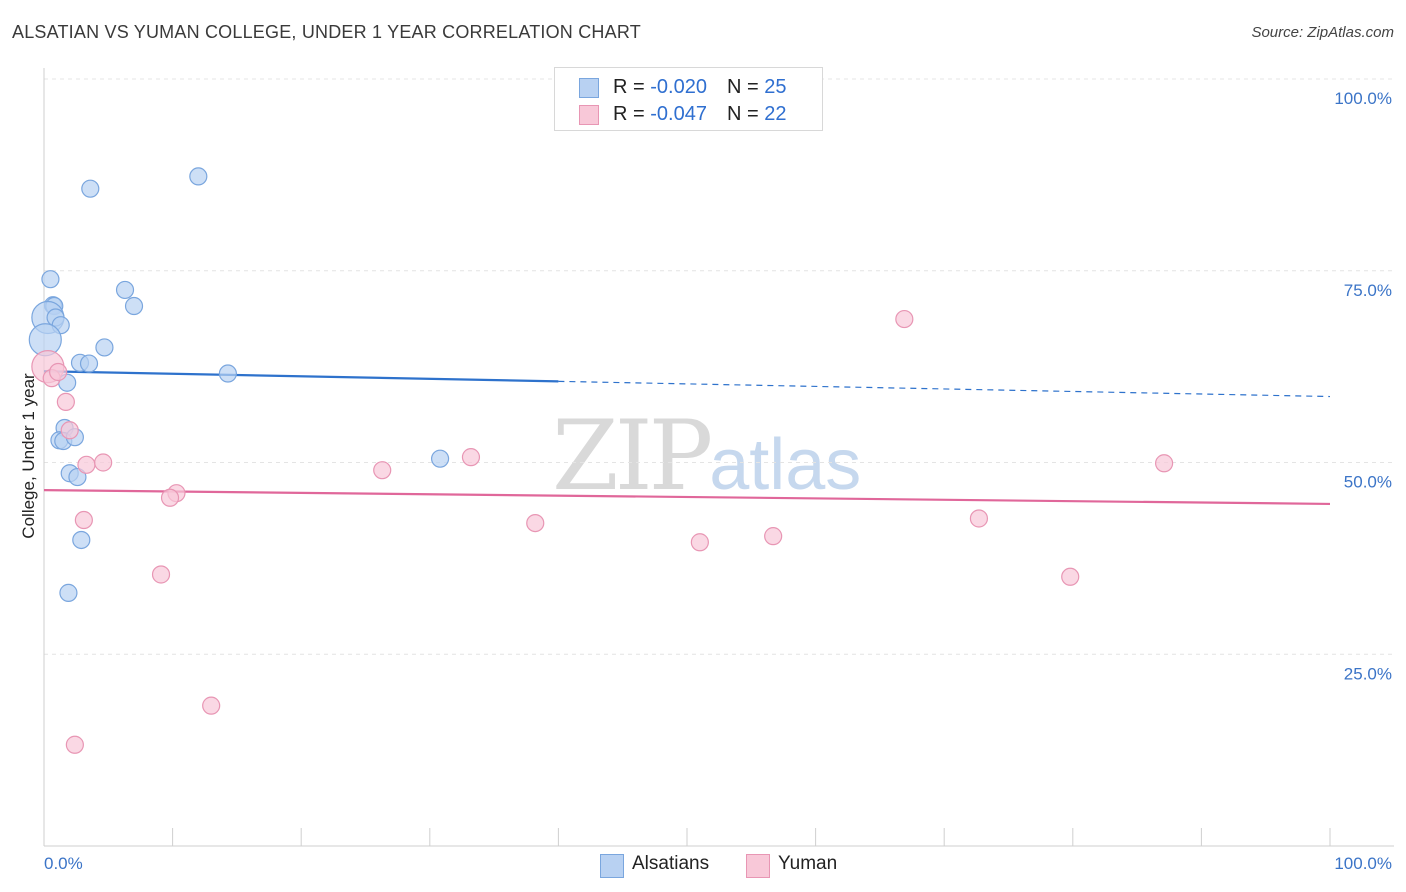 This screenshot has height=892, width=1406. Describe the element at coordinates (688, 99) in the screenshot. I see `correlation-legend: R = -0.020 N = 25 R = -0.047 N = 22` at that location.